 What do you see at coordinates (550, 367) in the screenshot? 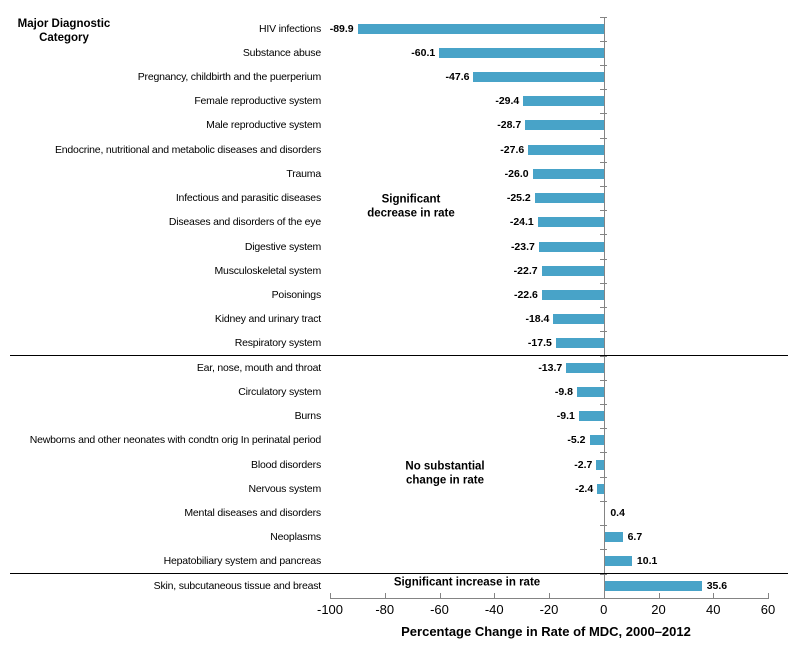
I see `value-label: -13.7` at bounding box center [550, 367].